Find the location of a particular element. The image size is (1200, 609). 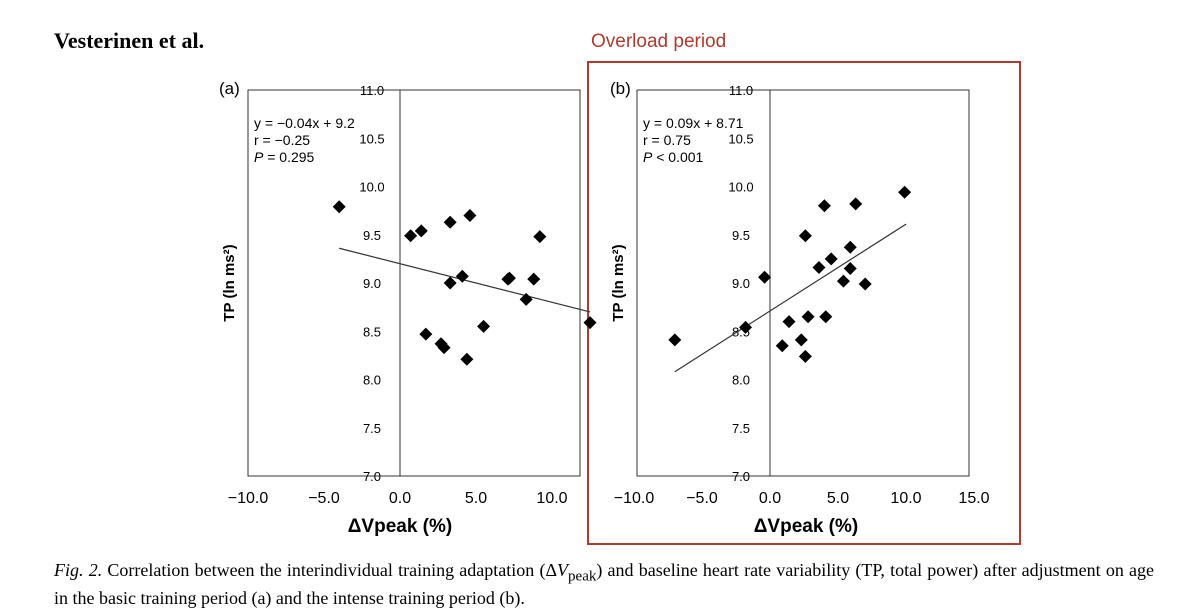

panel-b-y-tick-label: 9.5 is located at coordinates (741, 235).